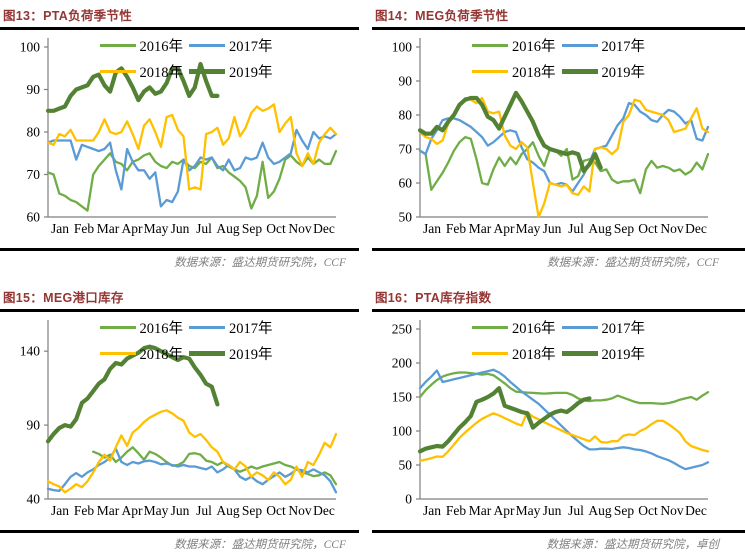 Image resolution: width=745 pixels, height=553 pixels. I want to click on y-tick-label: 150, so click(402, 397).